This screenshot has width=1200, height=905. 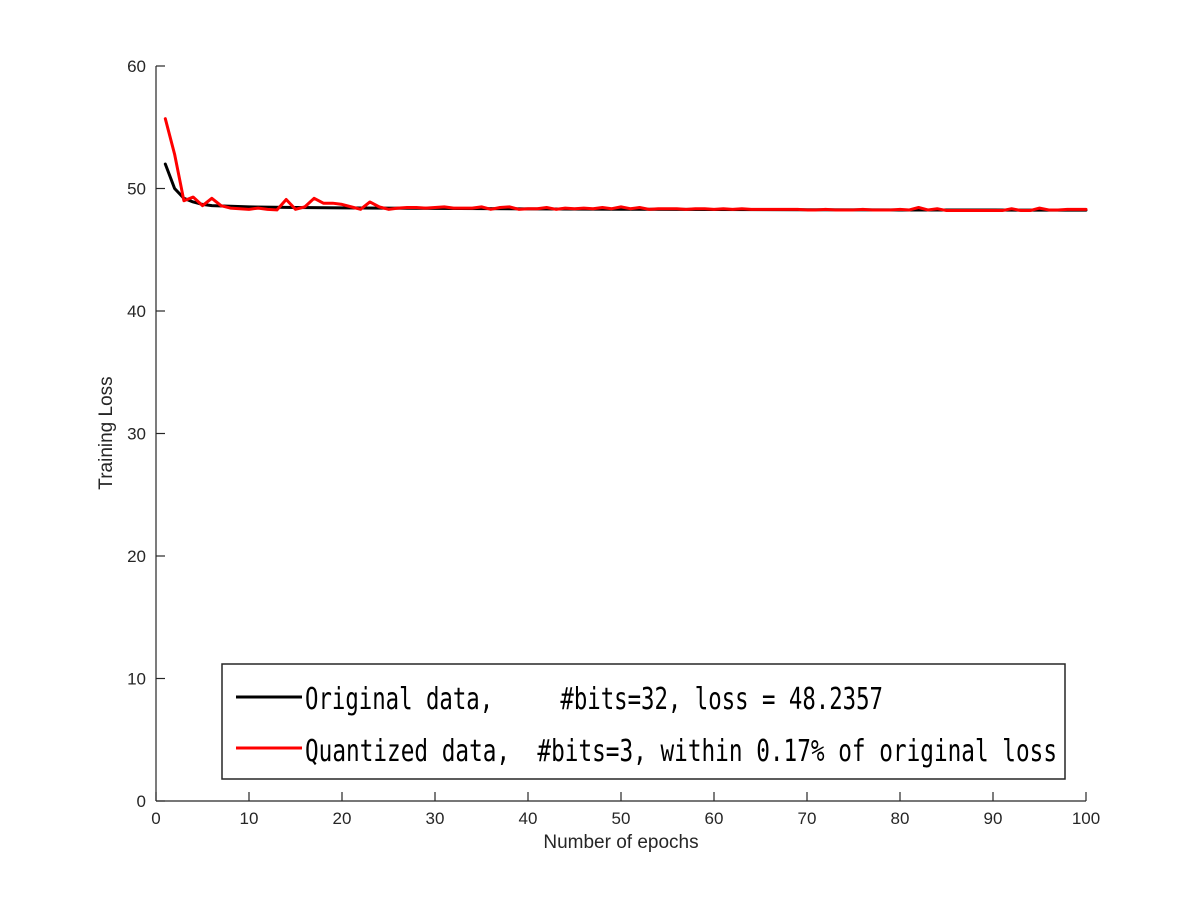 I want to click on x-tick-label: 100, so click(x=1086, y=818).